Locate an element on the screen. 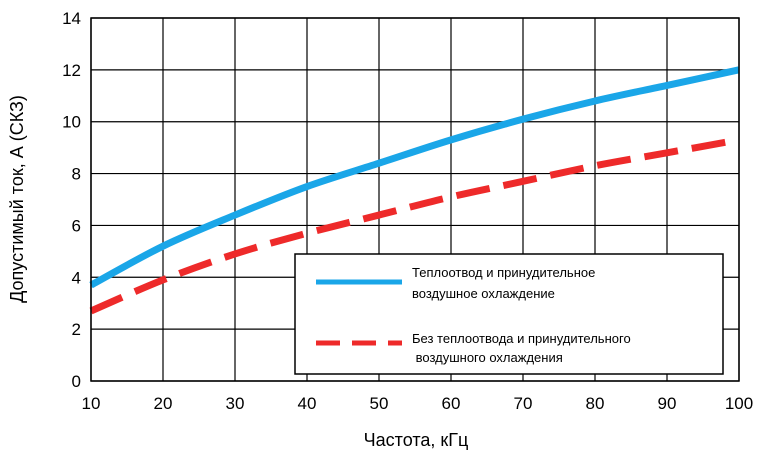 The image size is (757, 450). y-tick-label-14: 14 is located at coordinates (71, 18).